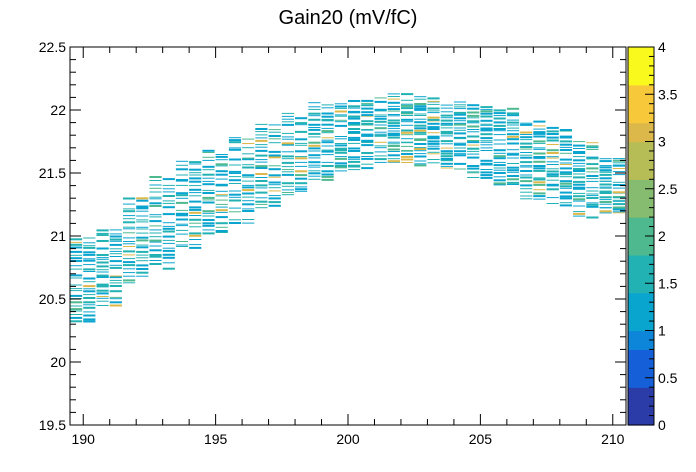 The width and height of the screenshot is (696, 472). What do you see at coordinates (58, 236) in the screenshot?
I see `y-tick-label: 21` at bounding box center [58, 236].